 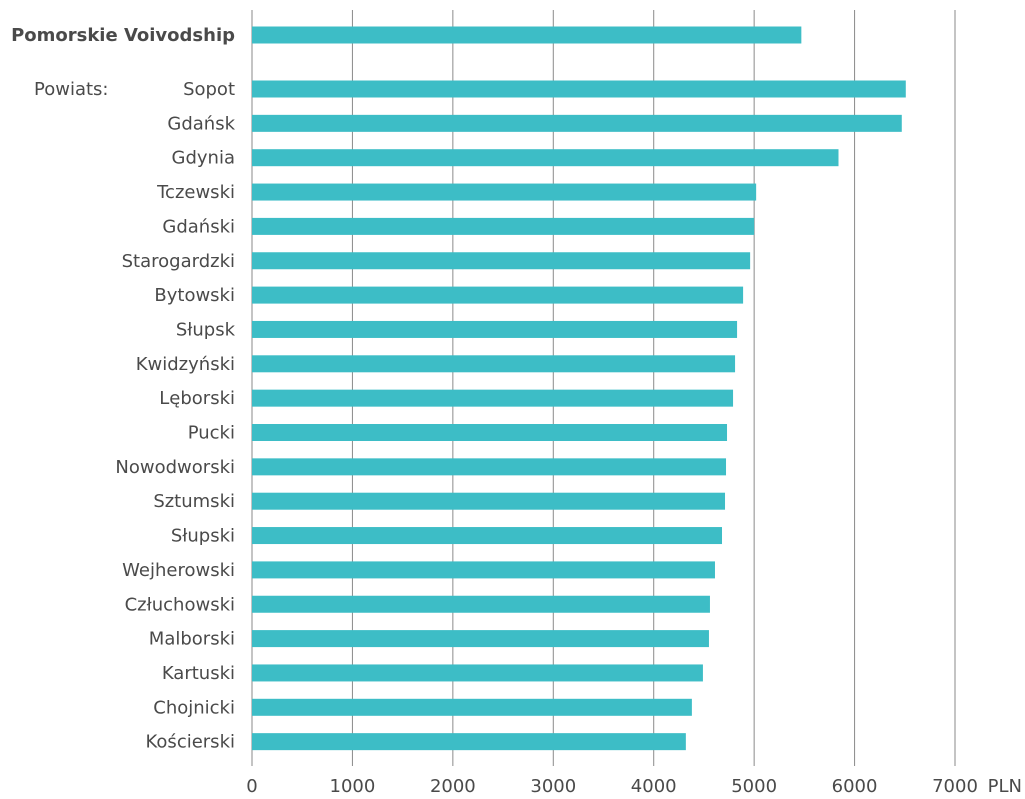 I want to click on category-label: Nowodworski, so click(x=175, y=467).